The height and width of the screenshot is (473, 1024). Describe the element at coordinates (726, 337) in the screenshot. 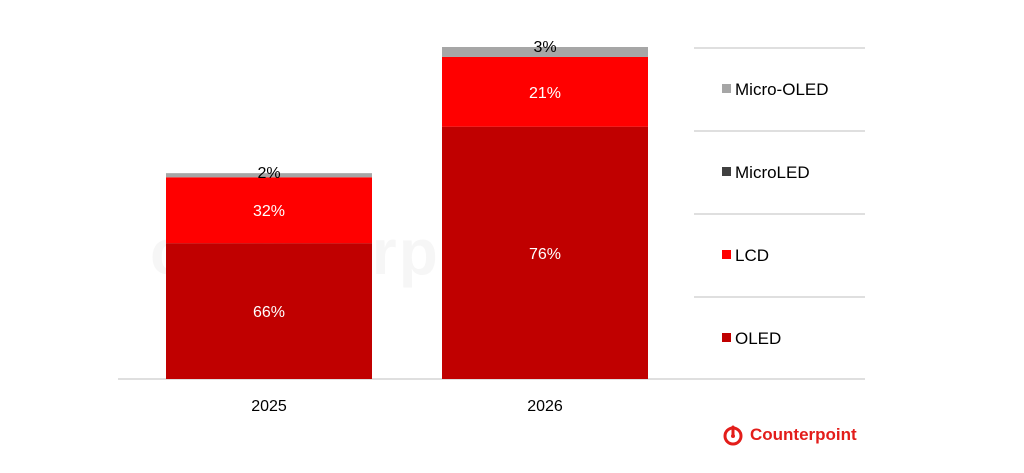

I see `legend-swatch-oled` at that location.